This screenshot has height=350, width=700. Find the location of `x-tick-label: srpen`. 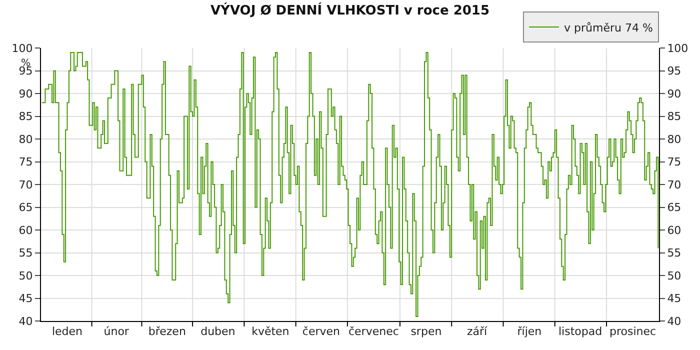

x-tick-label: srpen is located at coordinates (426, 331).